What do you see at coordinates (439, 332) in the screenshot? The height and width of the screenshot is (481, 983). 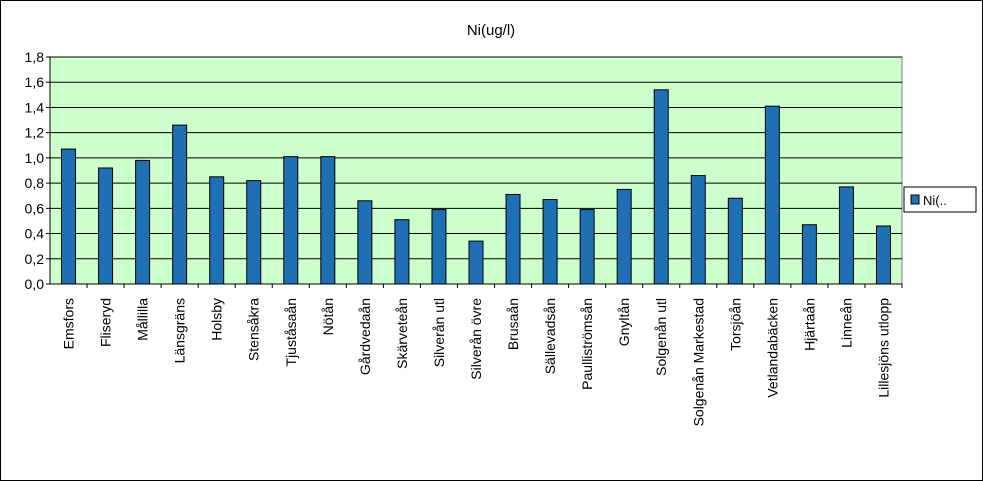 I see `x-tick-label: Silverån utl` at bounding box center [439, 332].